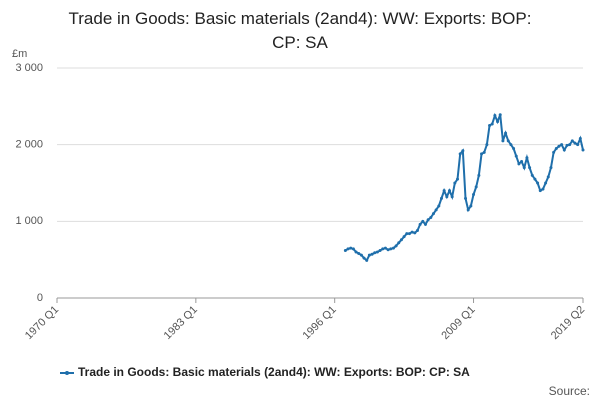  What do you see at coordinates (40, 298) in the screenshot?
I see `y-tick-label: 0` at bounding box center [40, 298].